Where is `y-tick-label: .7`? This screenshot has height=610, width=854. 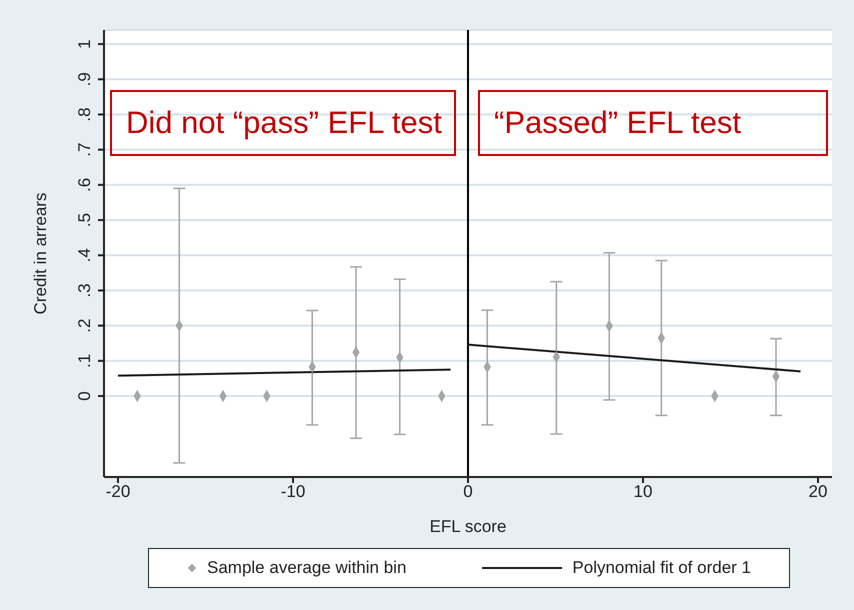
y-tick-label: .7 is located at coordinates (84, 149).